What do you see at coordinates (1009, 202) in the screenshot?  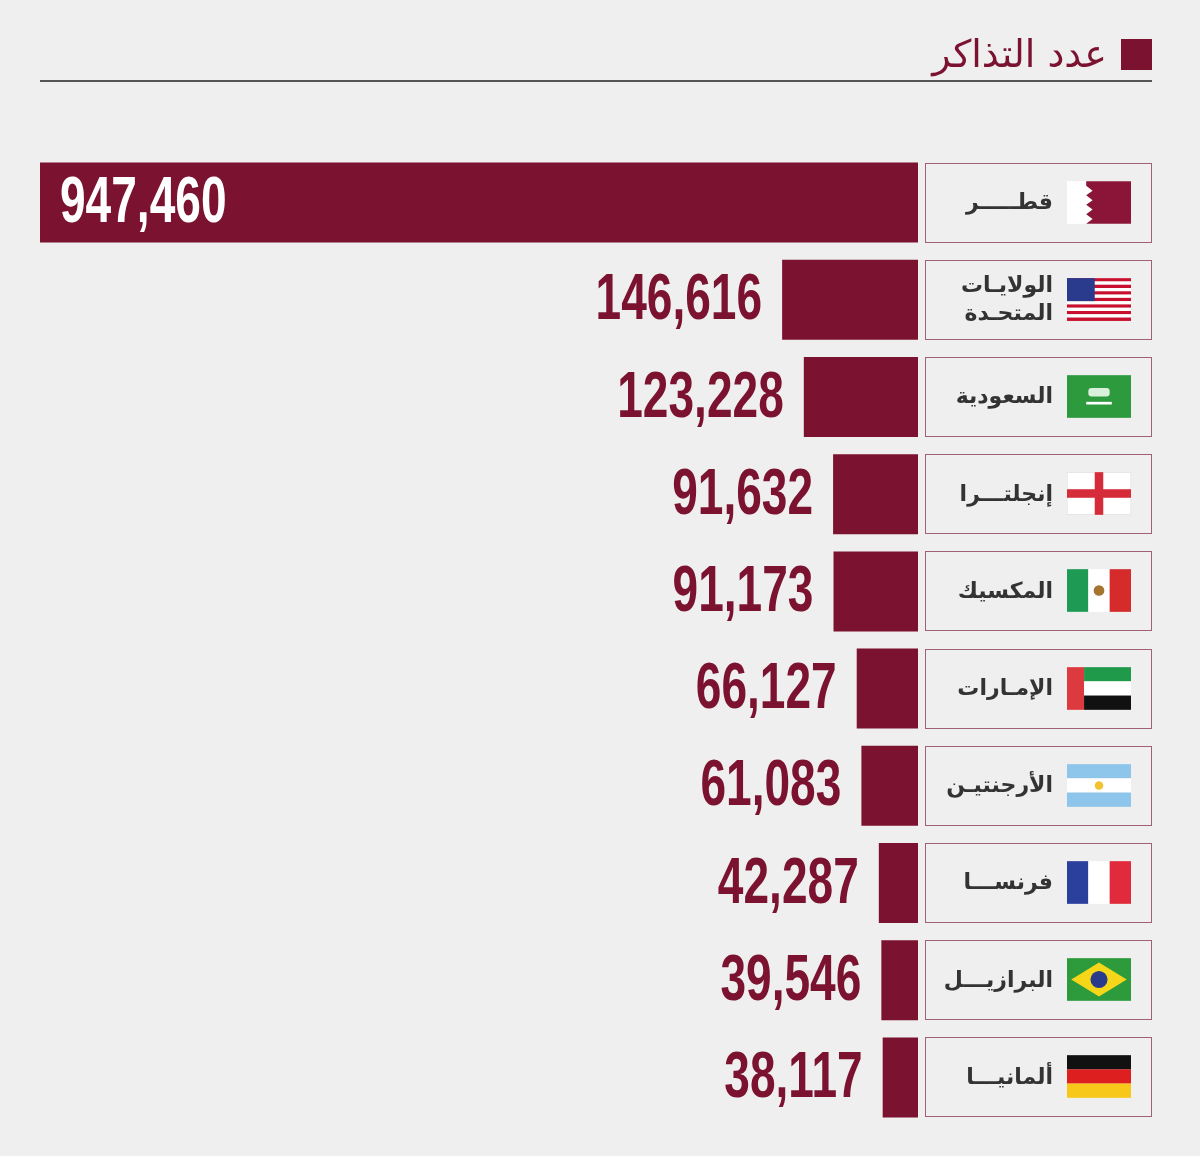 I see `y-tick-label: قطـــــر` at bounding box center [1009, 202].